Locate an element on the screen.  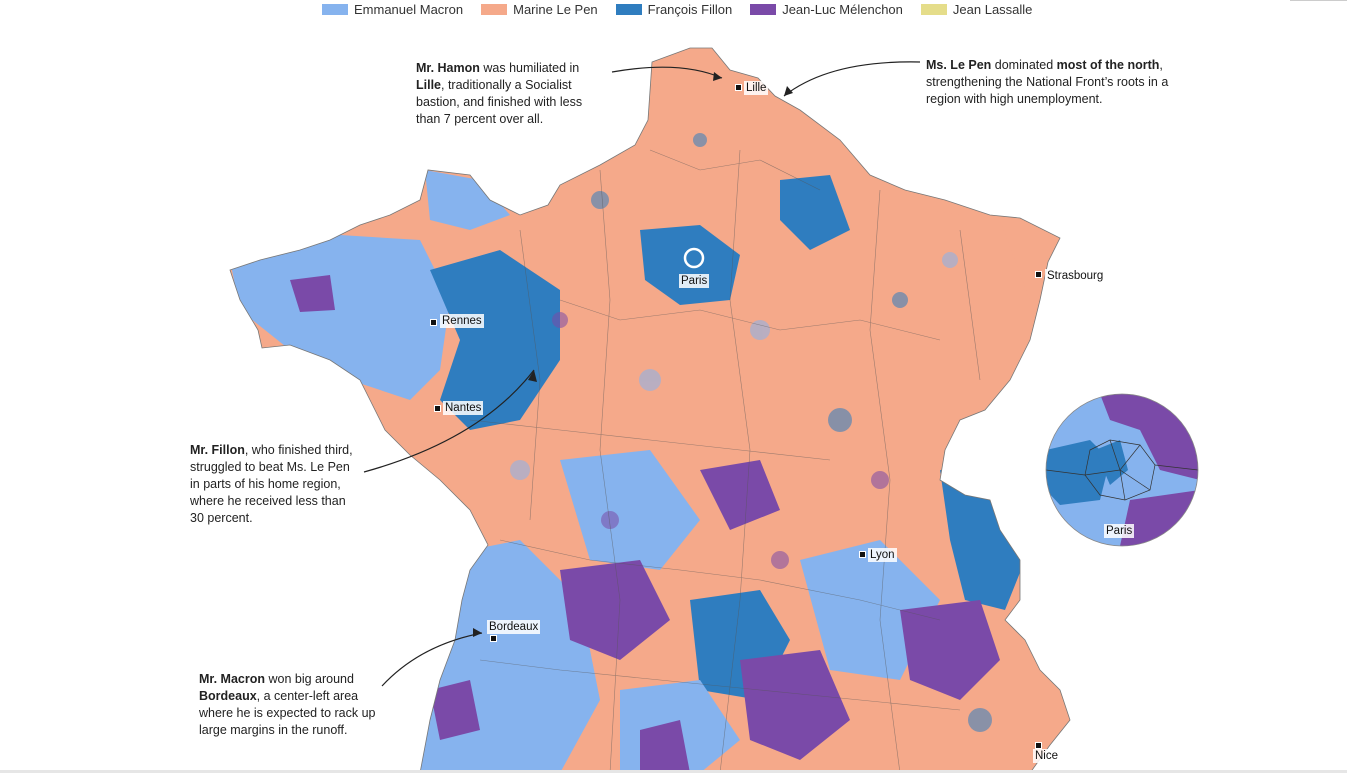
legend-label: François Fillon is located at coordinates (690, 9).